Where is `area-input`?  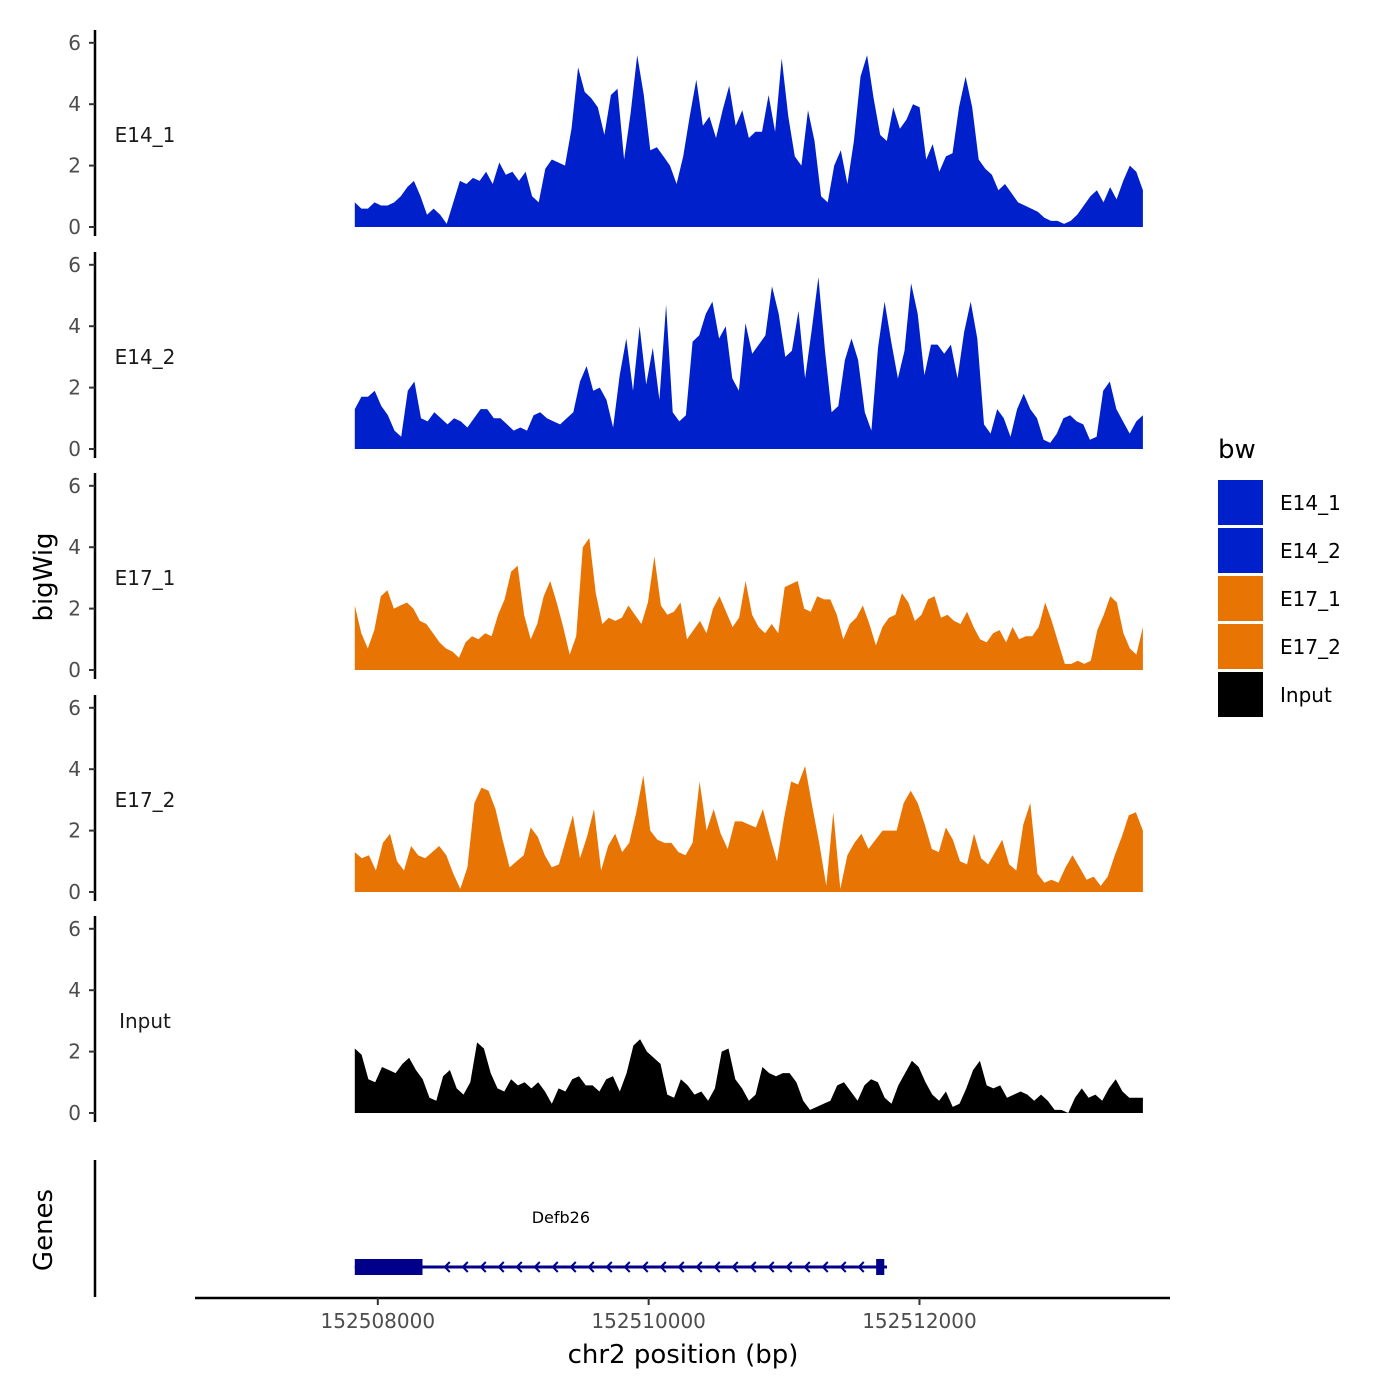 area-input is located at coordinates (748, 1076).